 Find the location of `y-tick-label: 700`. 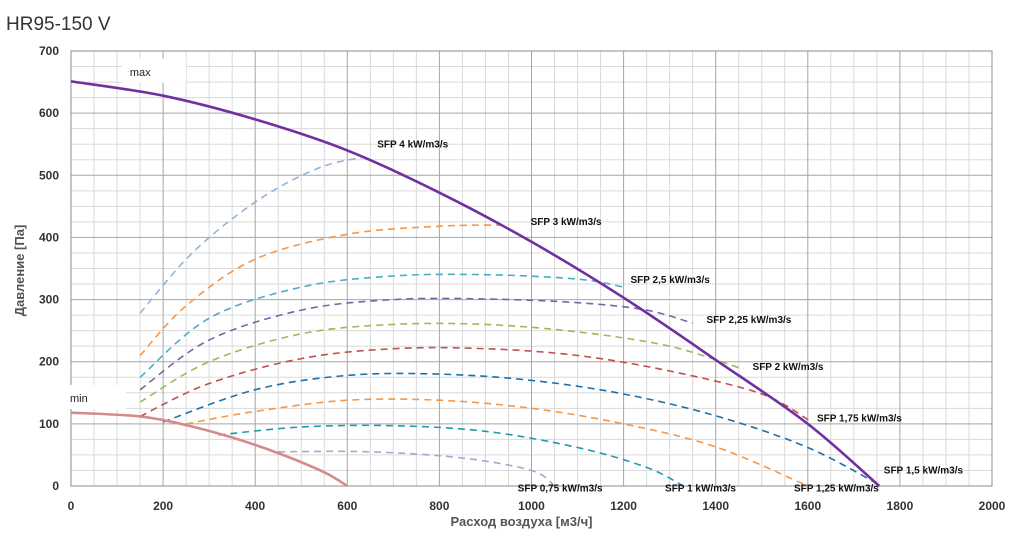

y-tick-label: 700 is located at coordinates (49, 51).